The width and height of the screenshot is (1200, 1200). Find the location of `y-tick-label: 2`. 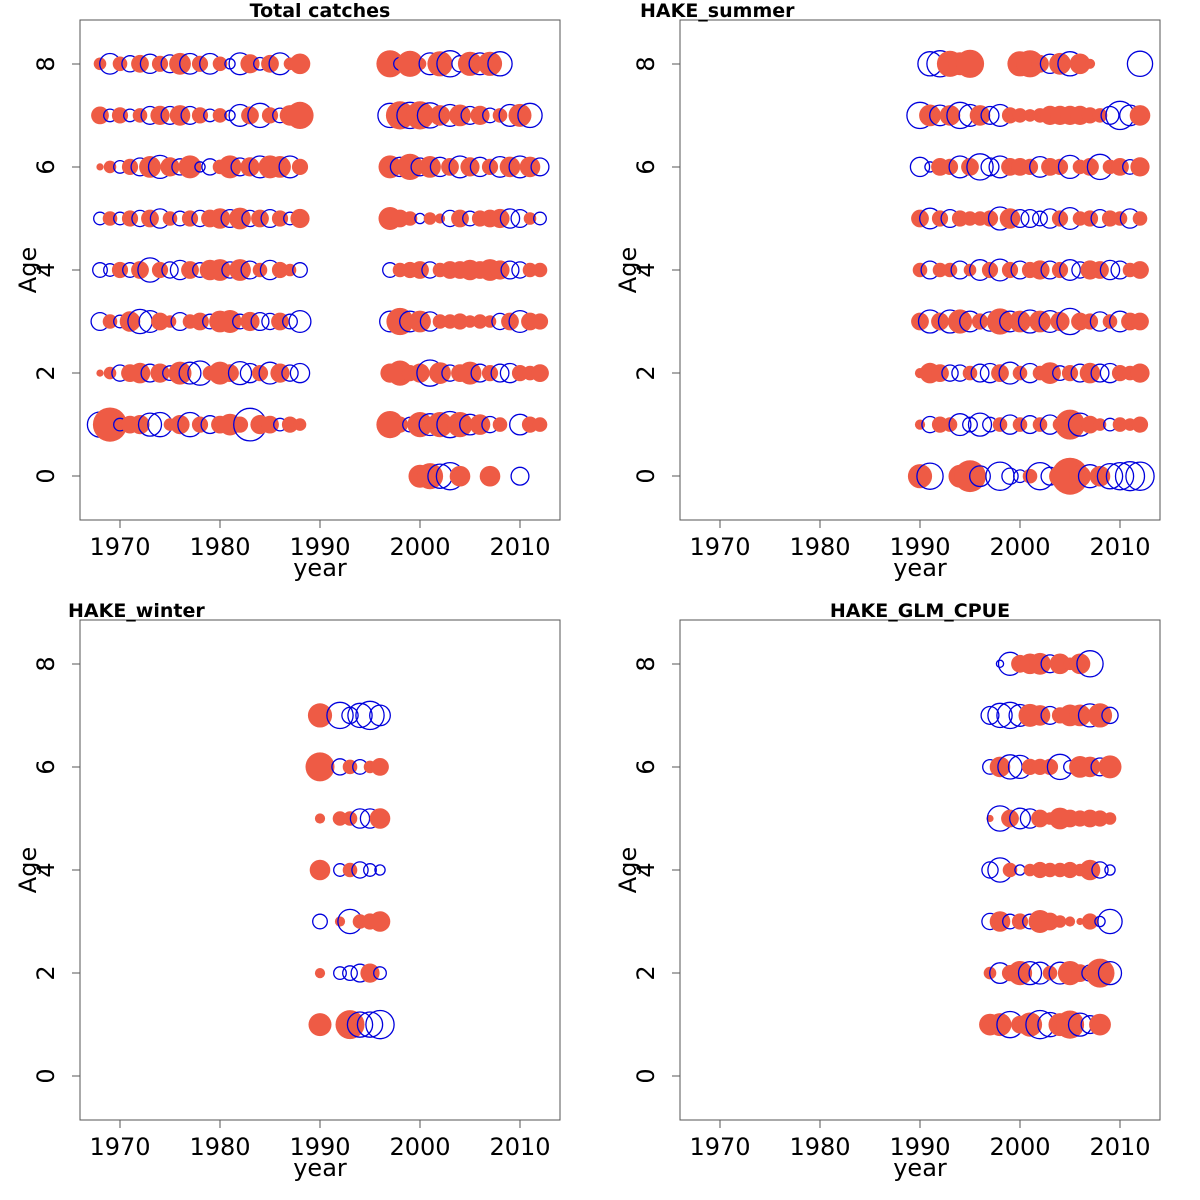

y-tick-label: 2 is located at coordinates (46, 372).